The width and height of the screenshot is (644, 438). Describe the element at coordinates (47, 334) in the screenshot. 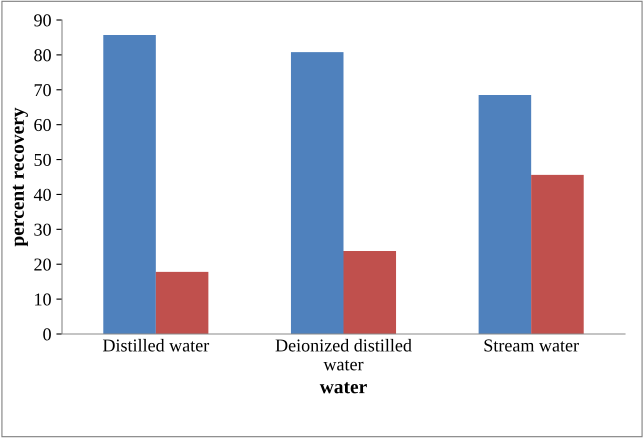

I see `y-tick-label: 0` at that location.